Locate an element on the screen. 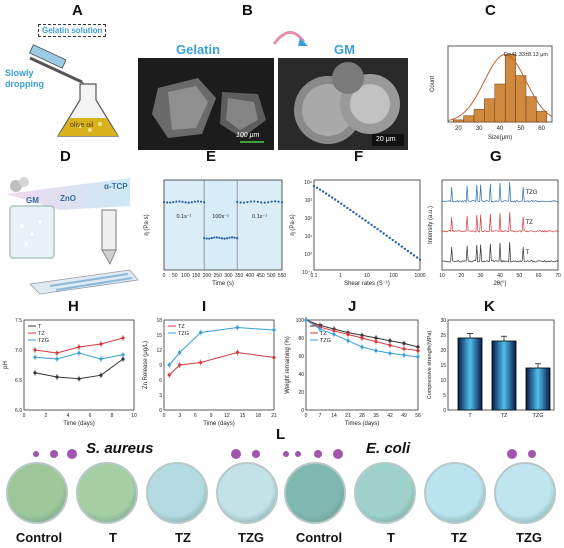  gelatin-title: Gelatin is located at coordinates (198, 49).